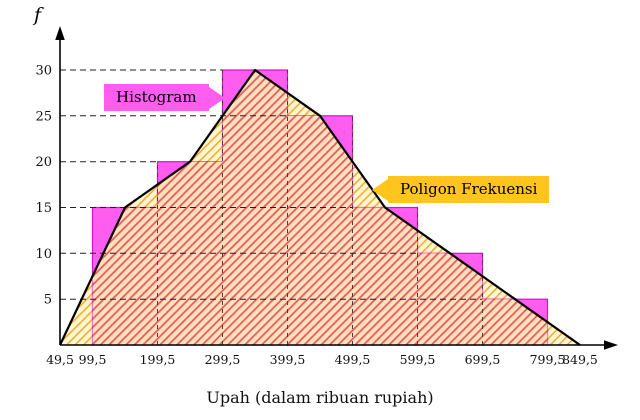  Describe the element at coordinates (580, 359) in the screenshot. I see `x-tick-label: 849,5` at that location.